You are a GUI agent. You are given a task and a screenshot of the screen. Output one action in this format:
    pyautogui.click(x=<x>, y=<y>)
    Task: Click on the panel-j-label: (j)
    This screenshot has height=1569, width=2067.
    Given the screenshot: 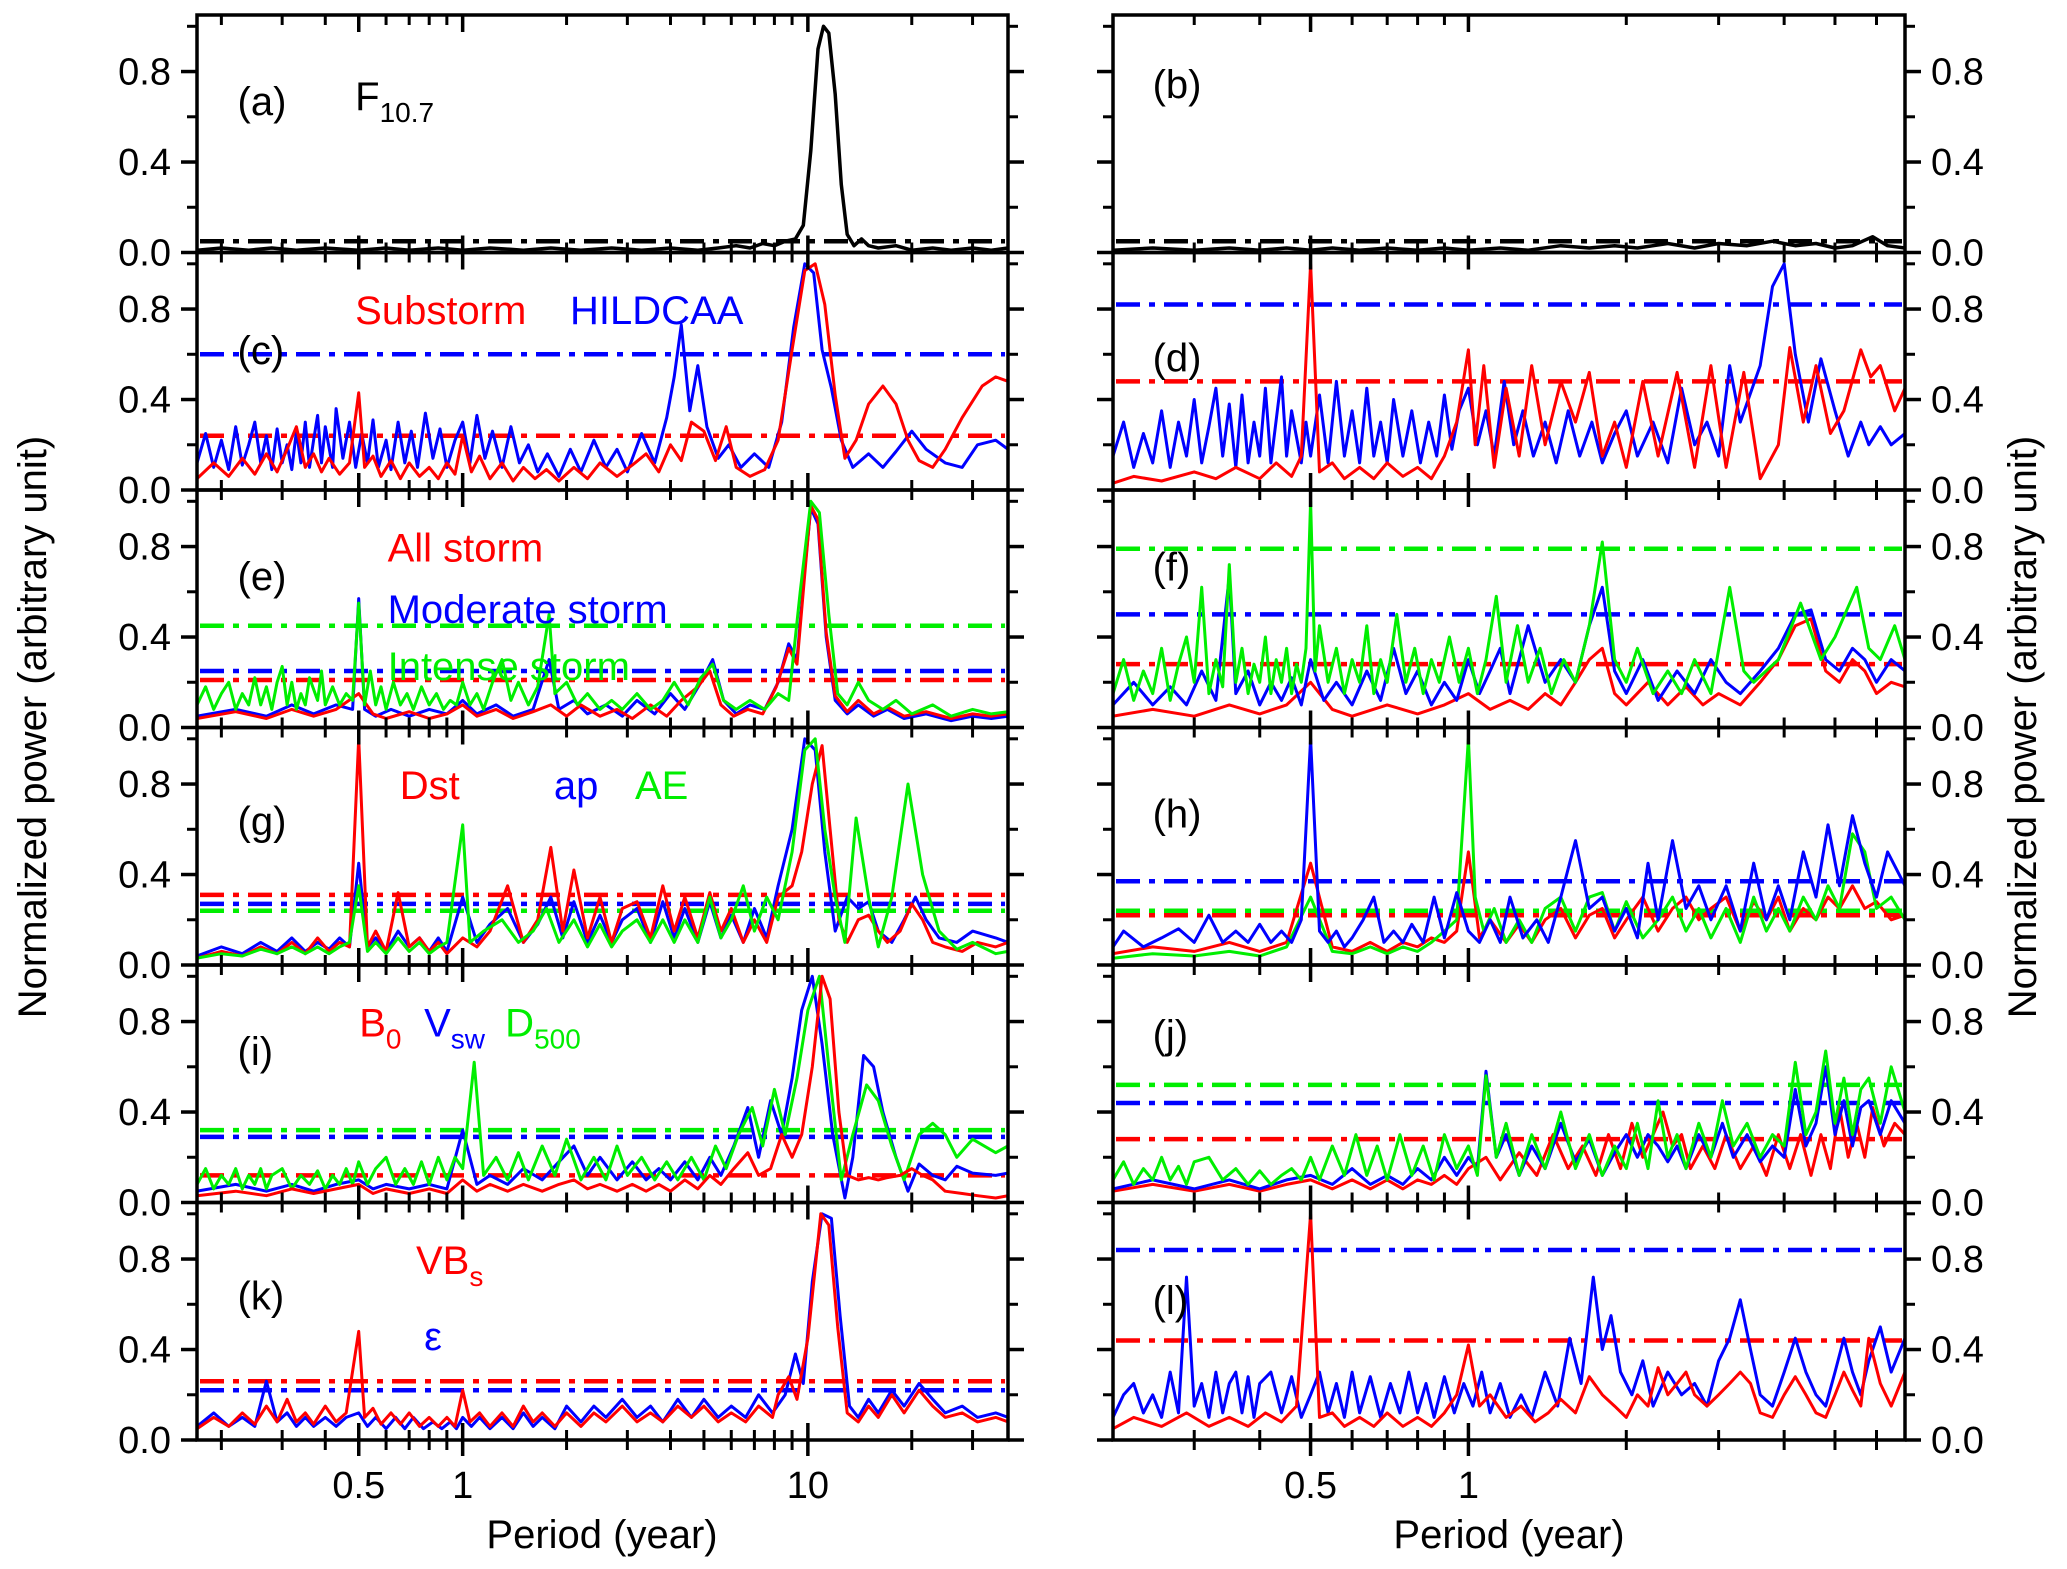 What is the action you would take?
    pyautogui.click(x=1171, y=1035)
    